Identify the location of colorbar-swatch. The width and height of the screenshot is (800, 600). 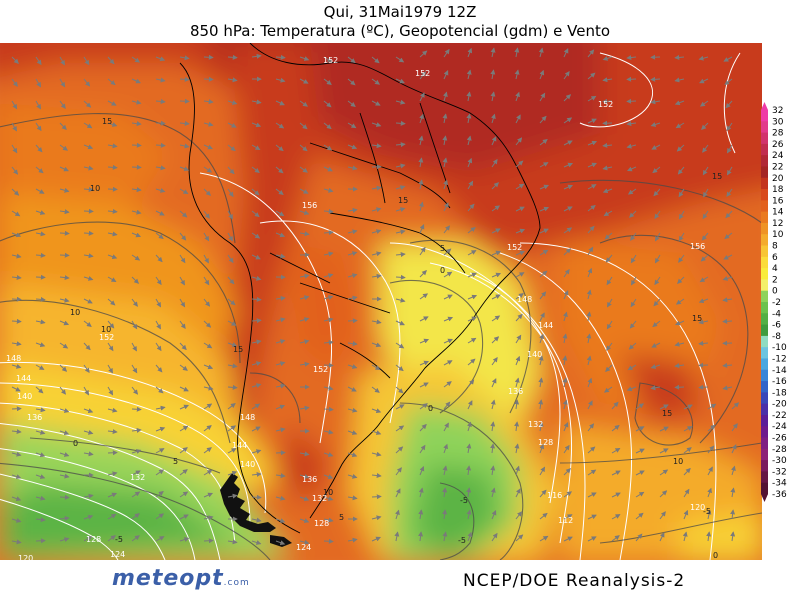
(764, 443).